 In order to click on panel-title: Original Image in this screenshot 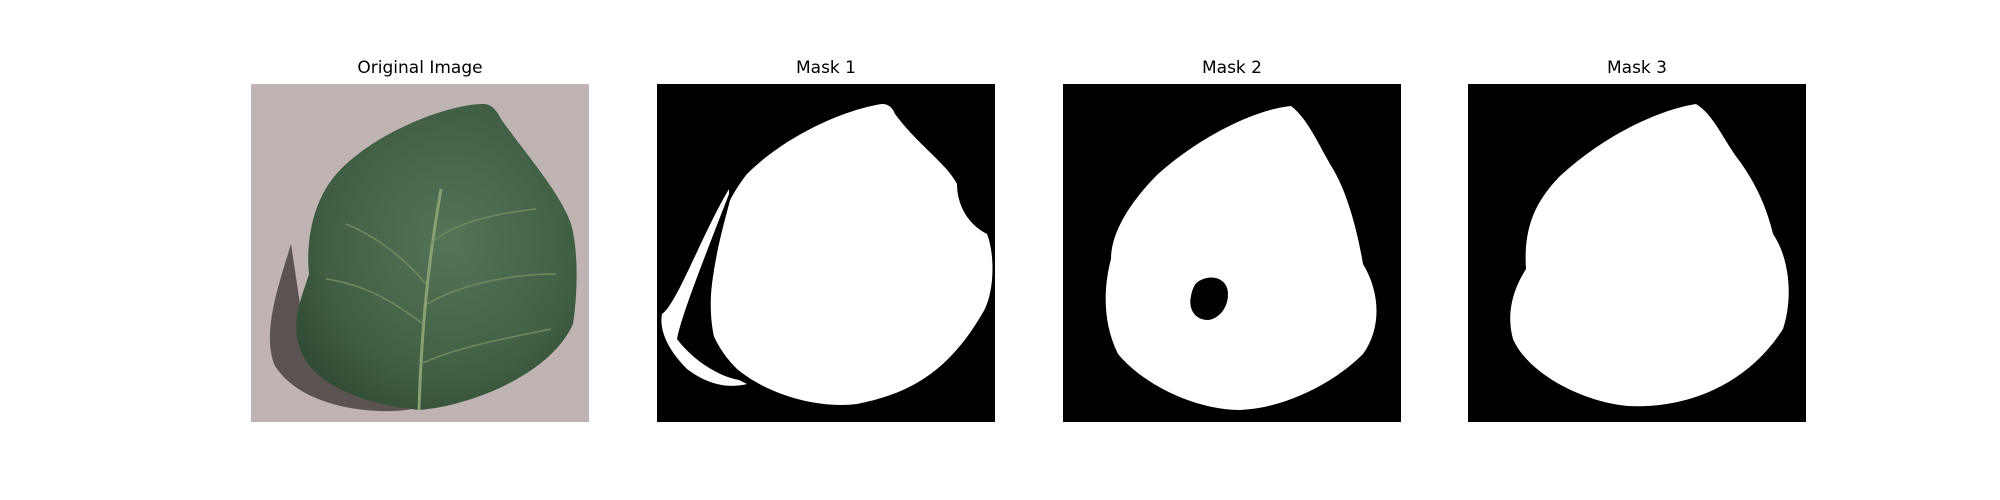, I will do `click(420, 68)`.